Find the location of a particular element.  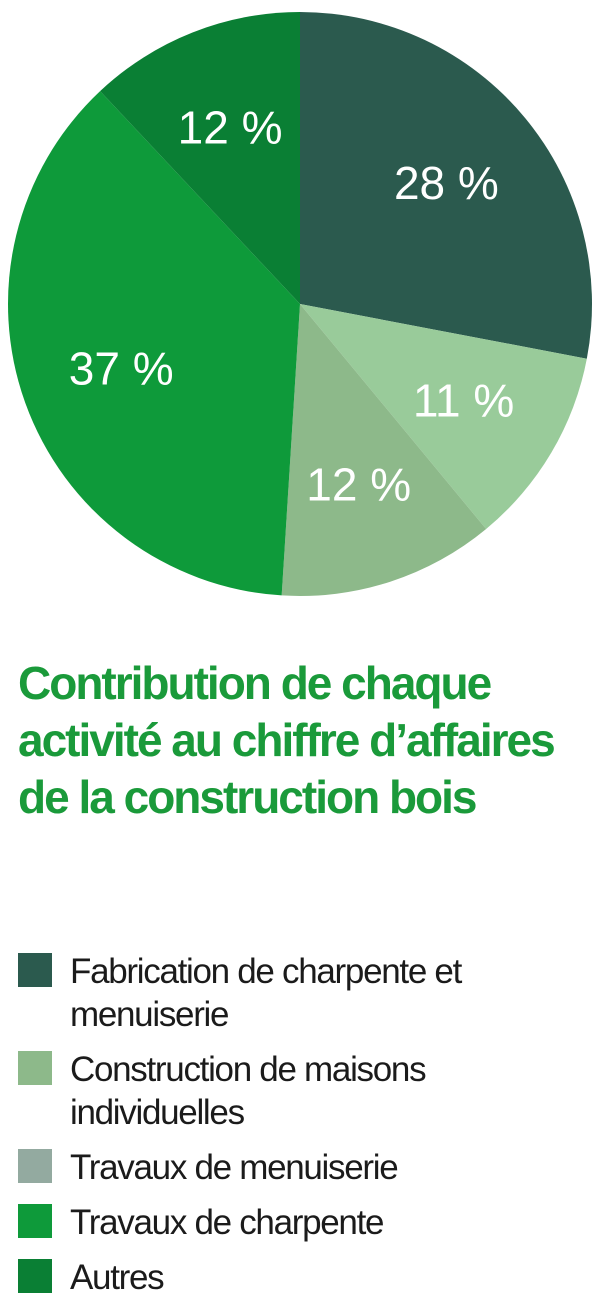

slice-construction-maisons is located at coordinates (443, 416).